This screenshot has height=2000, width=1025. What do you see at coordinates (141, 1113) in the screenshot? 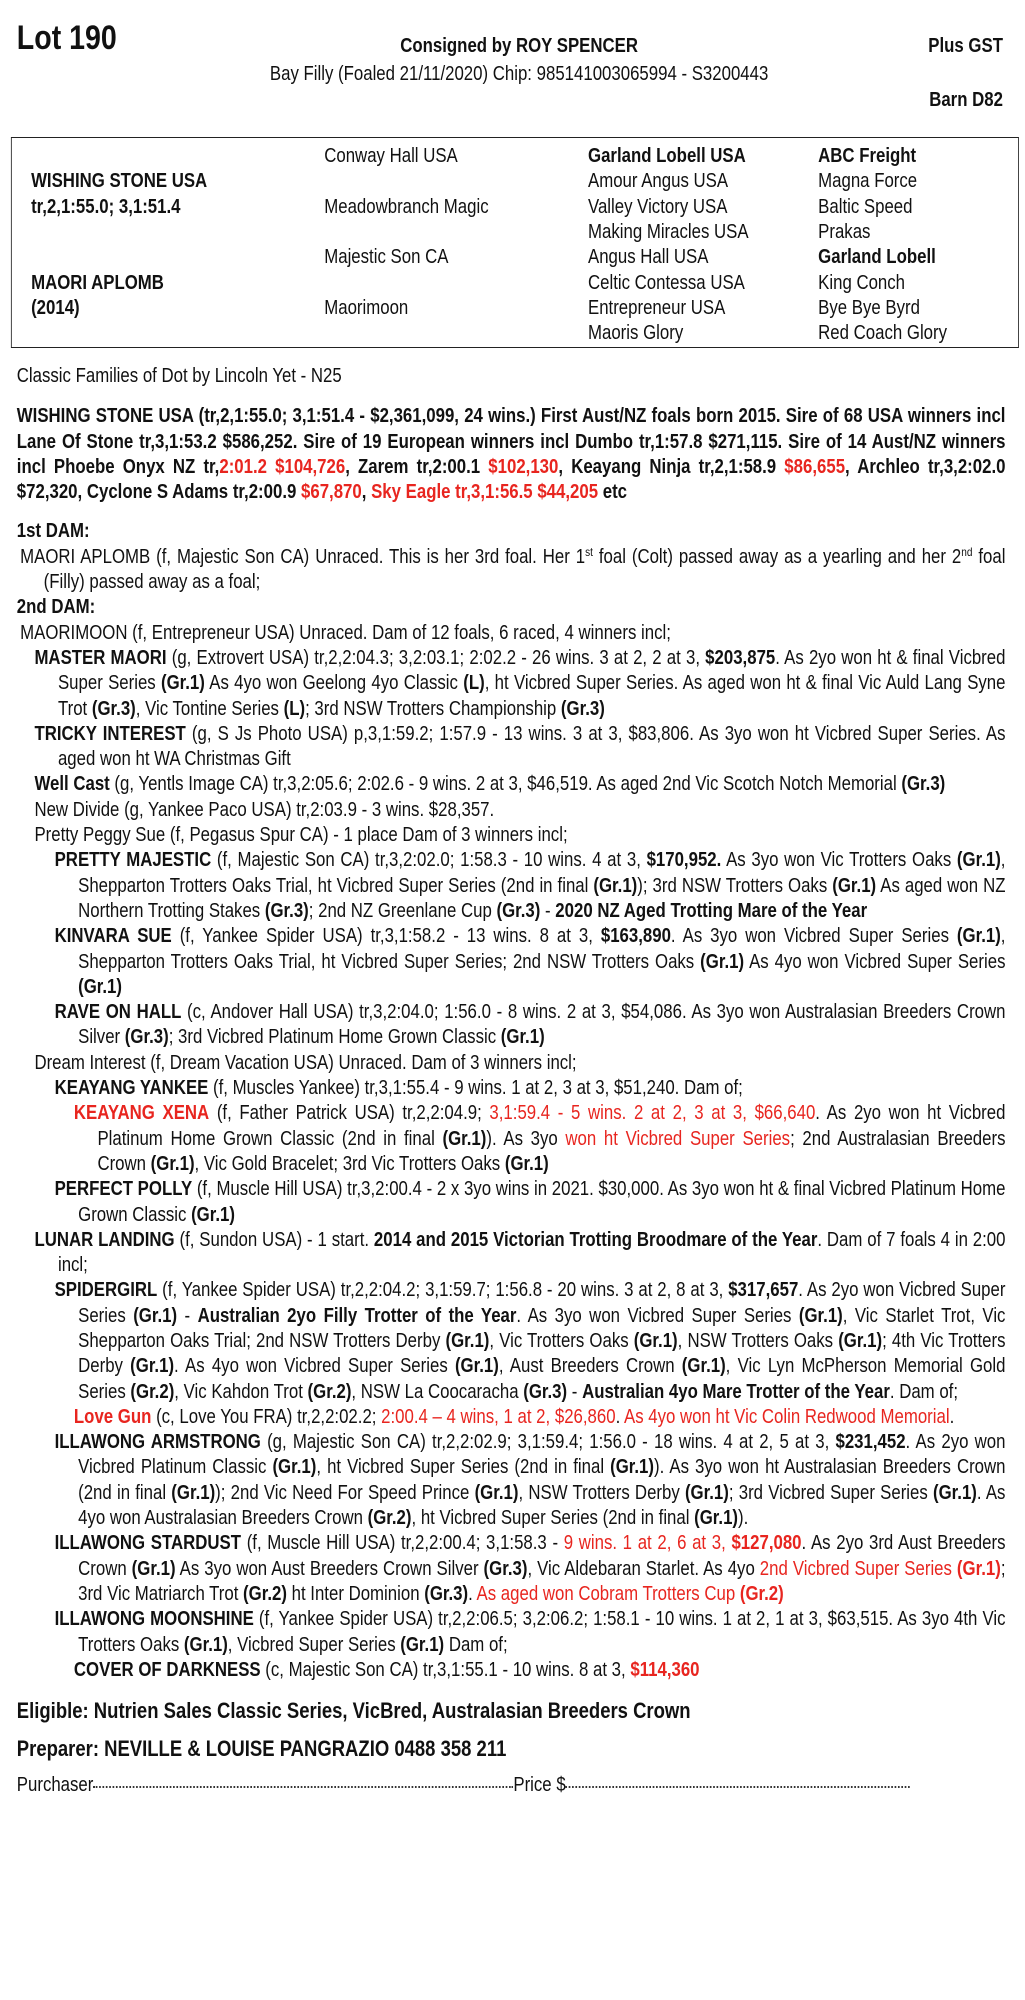
I see `text-segment: KEAYANG XENA` at bounding box center [141, 1113].